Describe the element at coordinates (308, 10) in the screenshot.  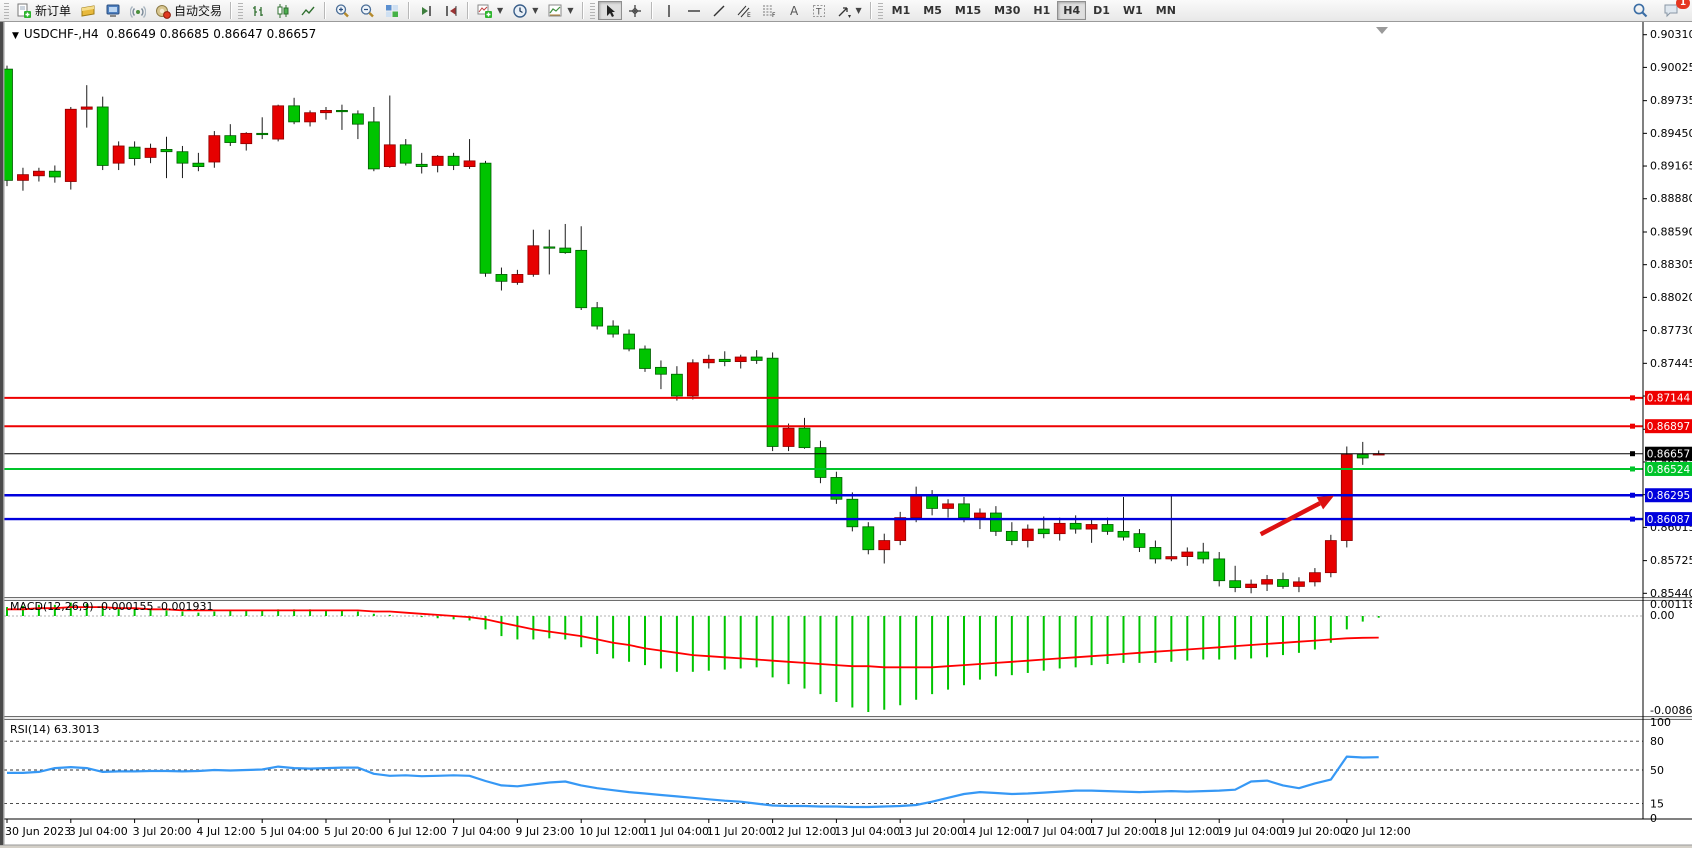
I see `line-chart-button` at that location.